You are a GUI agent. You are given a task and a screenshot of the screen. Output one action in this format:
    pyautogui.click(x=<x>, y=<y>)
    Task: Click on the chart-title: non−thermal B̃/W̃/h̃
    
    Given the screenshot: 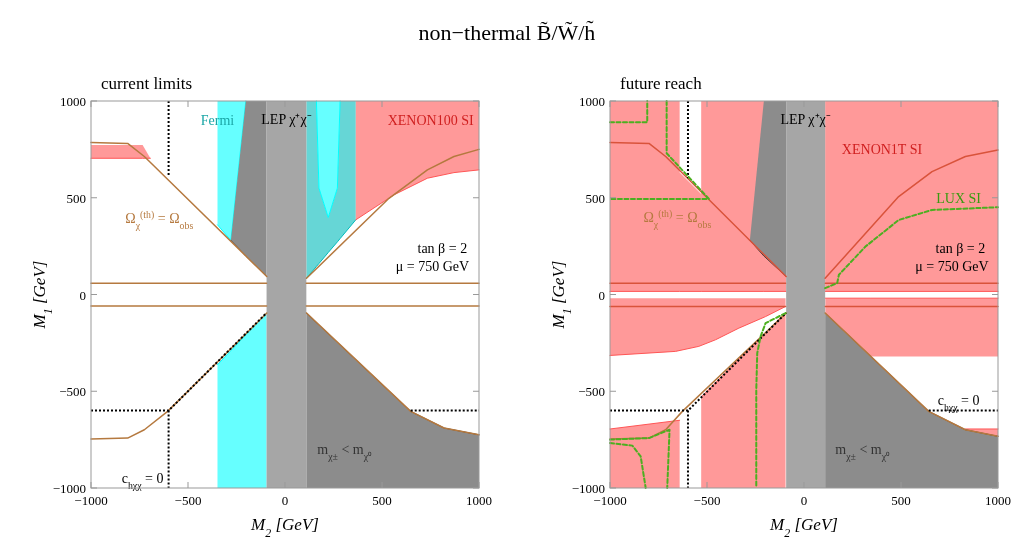 What is the action you would take?
    pyautogui.click(x=507, y=32)
    